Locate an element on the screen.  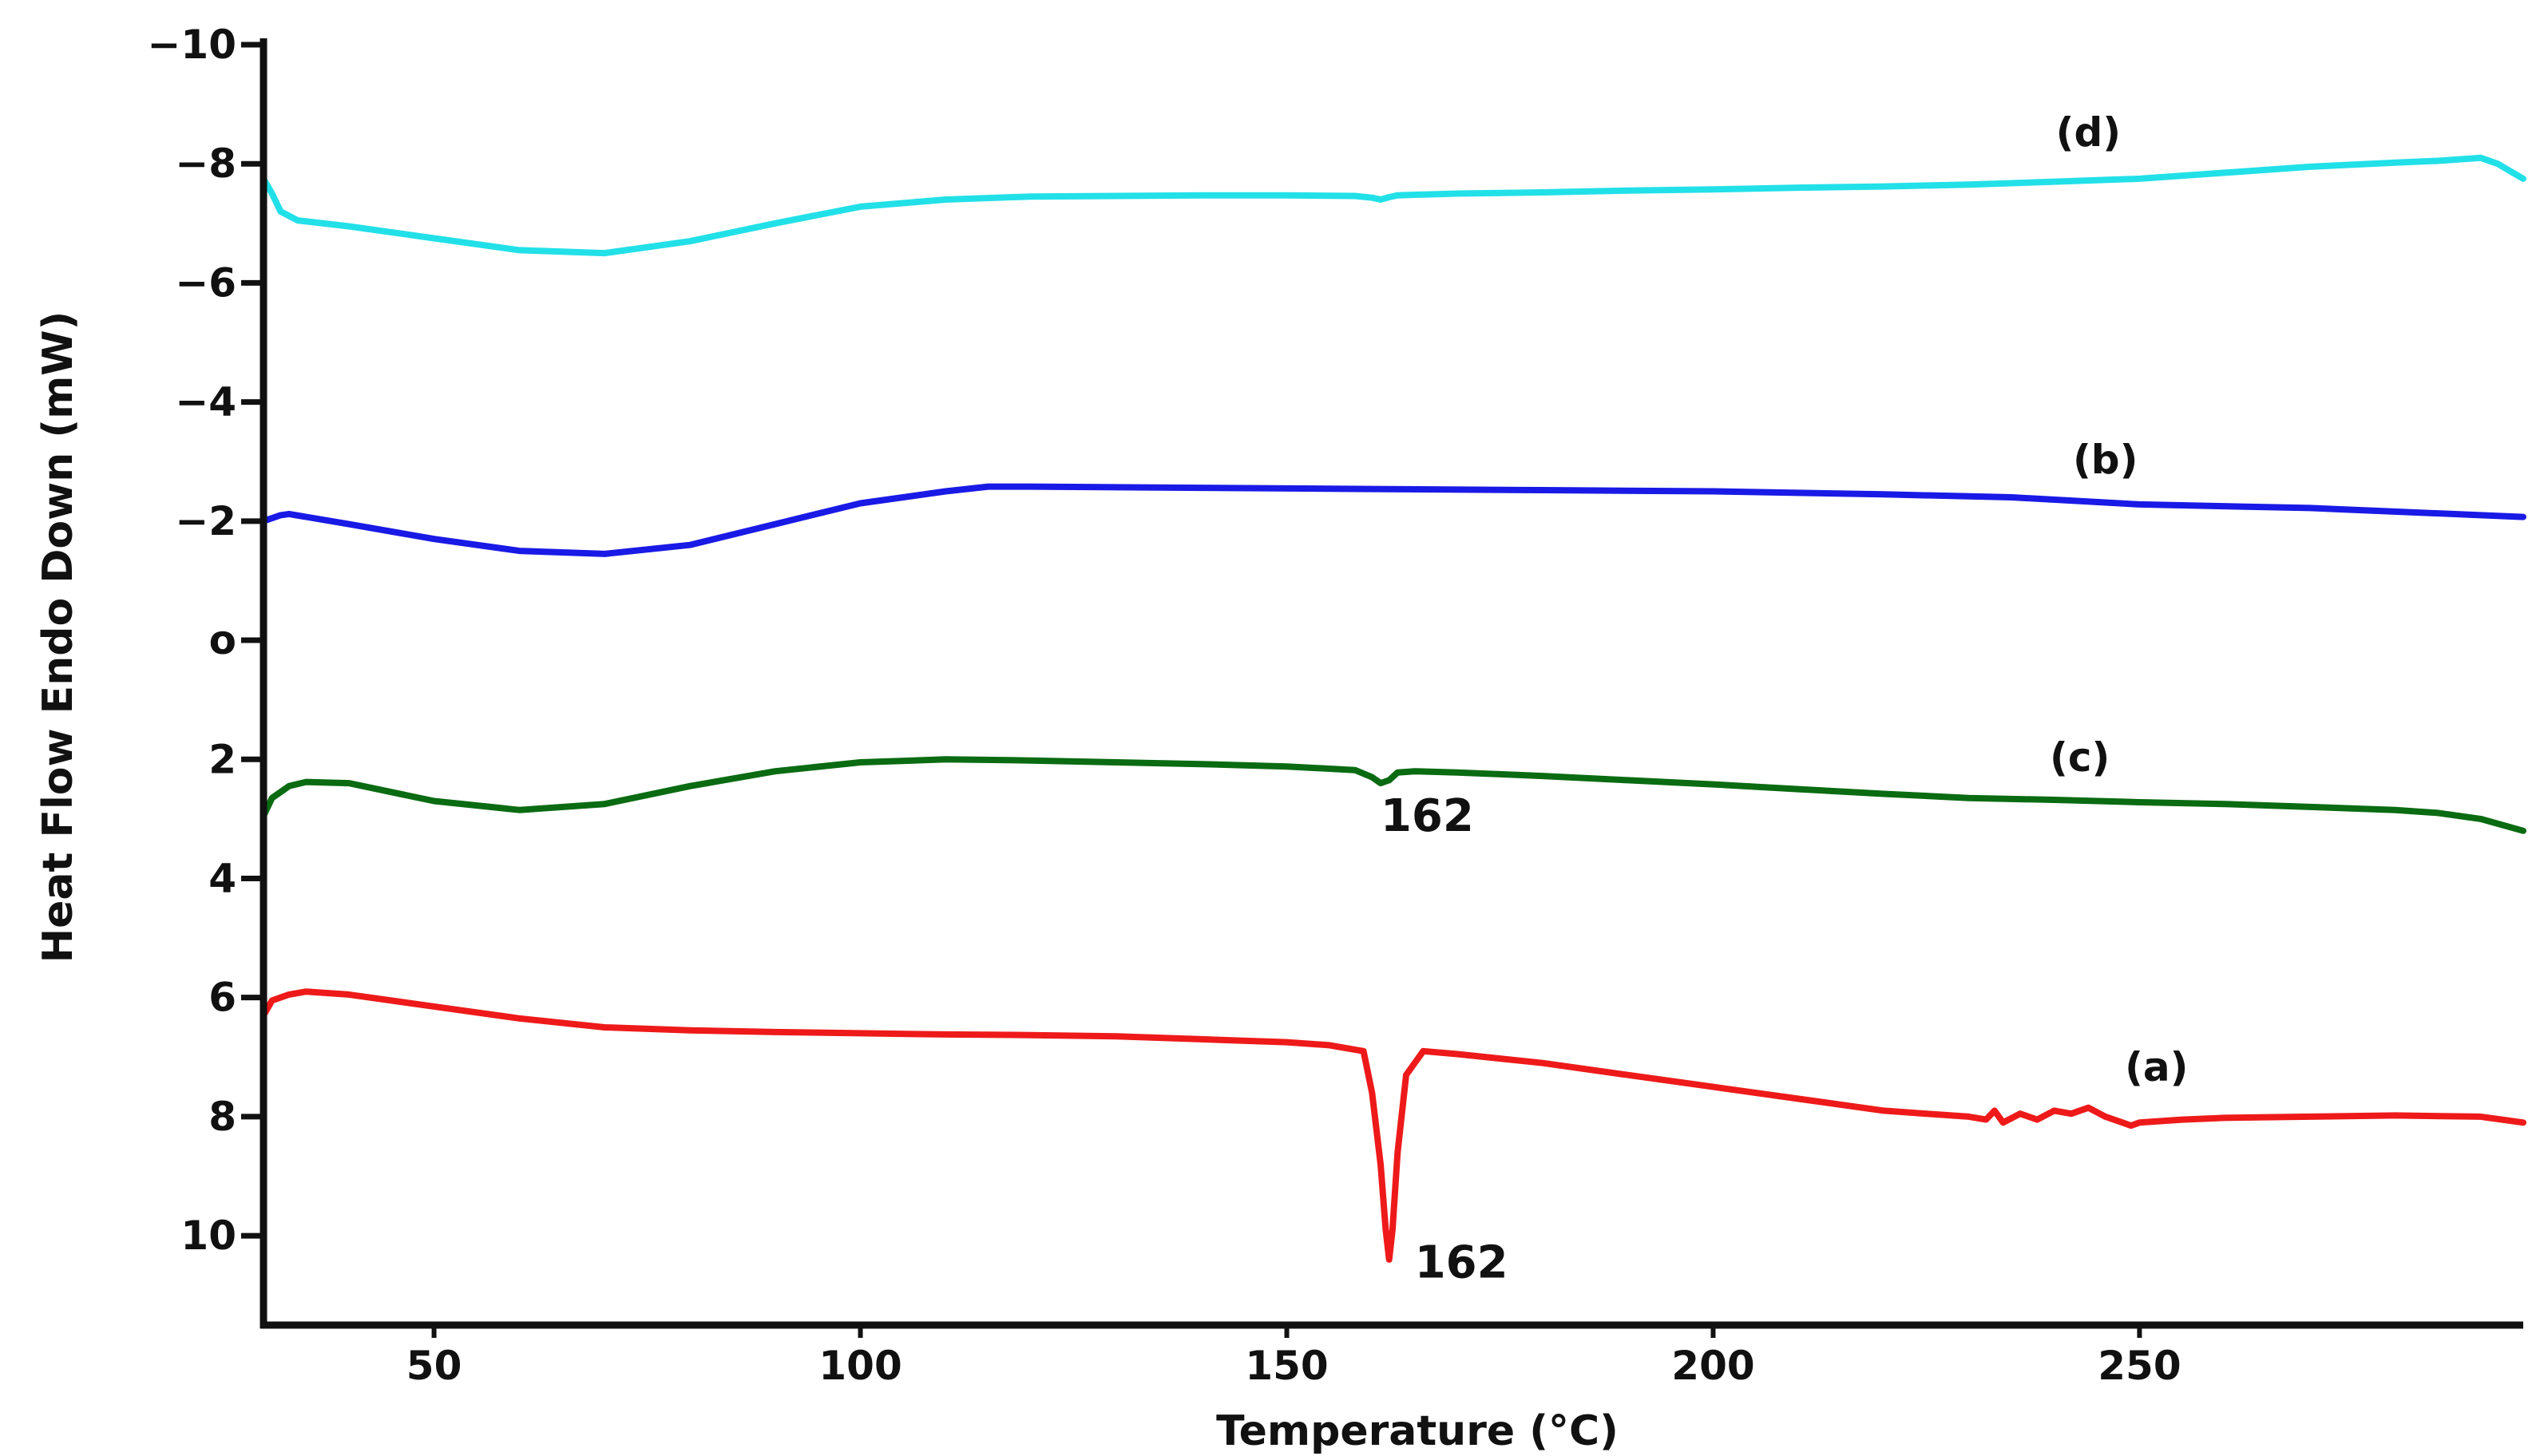
y-axis-title: Heat Flow Endo Down (mW) is located at coordinates (58, 637).